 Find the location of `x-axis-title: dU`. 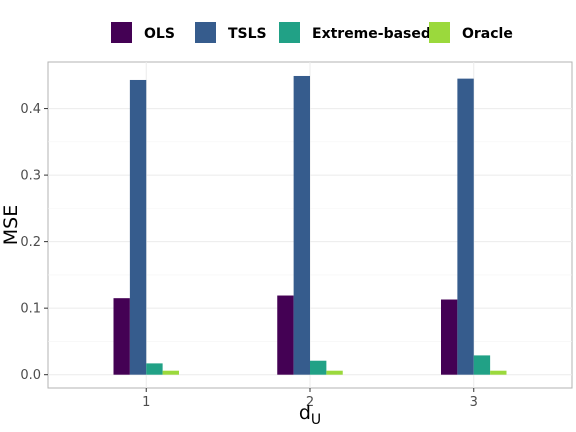

x-axis-title: dU is located at coordinates (310, 415).